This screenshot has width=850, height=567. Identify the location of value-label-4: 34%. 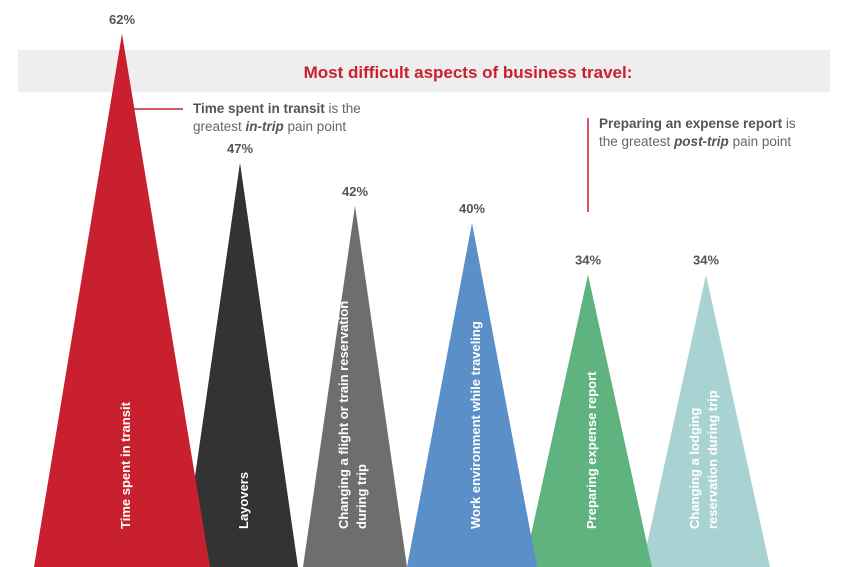
(588, 260).